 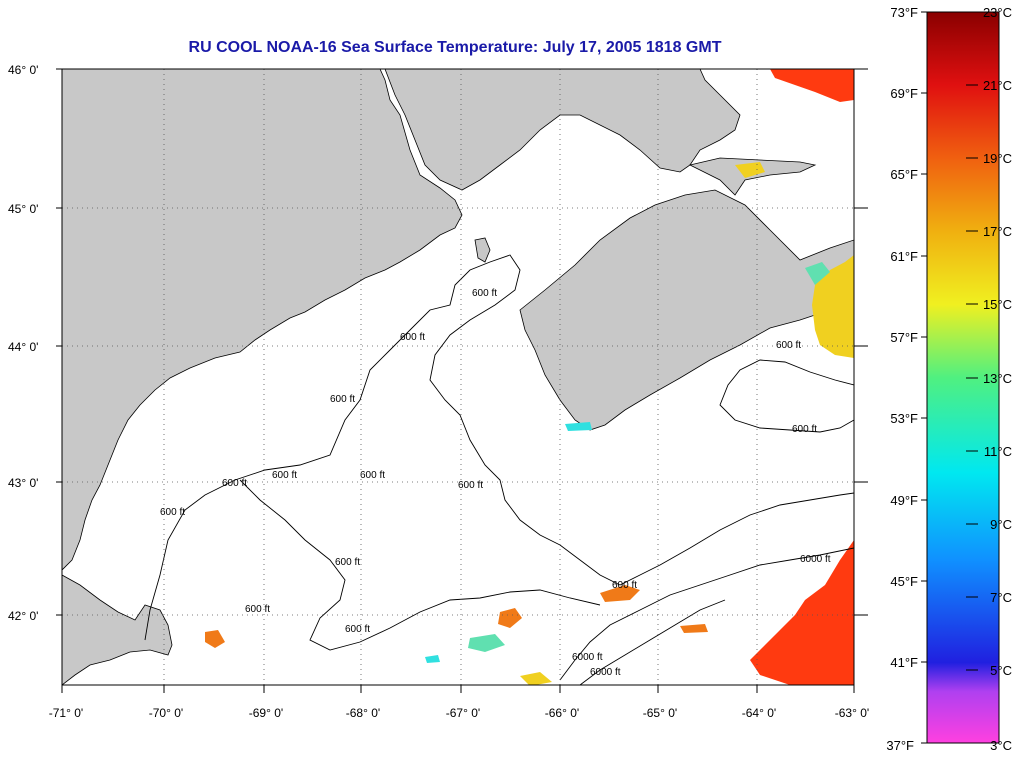 I want to click on lat-label: 46° 0', so click(x=23, y=70).